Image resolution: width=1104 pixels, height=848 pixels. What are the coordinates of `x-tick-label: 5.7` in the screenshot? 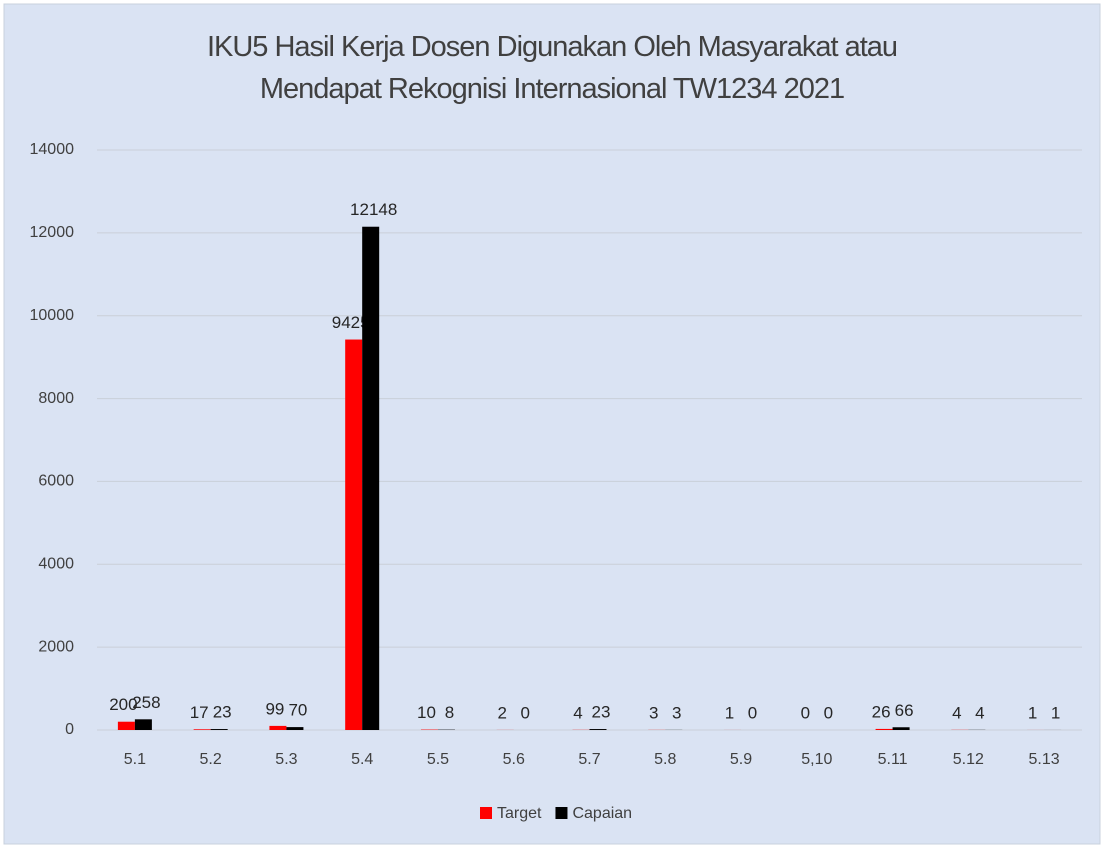 It's located at (589, 759).